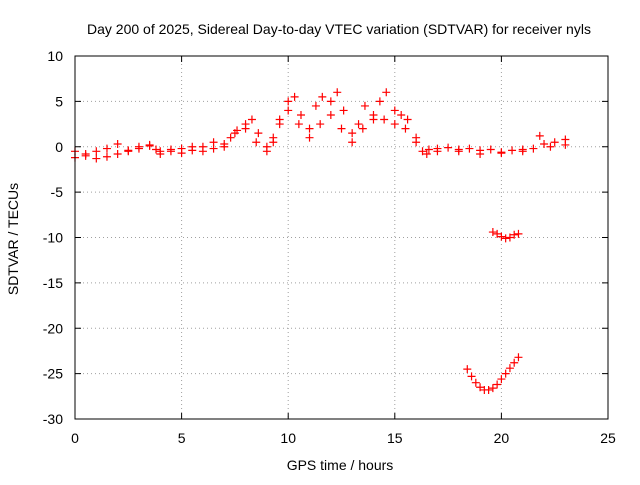  What do you see at coordinates (608, 438) in the screenshot?
I see `x-tick-label: 25` at bounding box center [608, 438].